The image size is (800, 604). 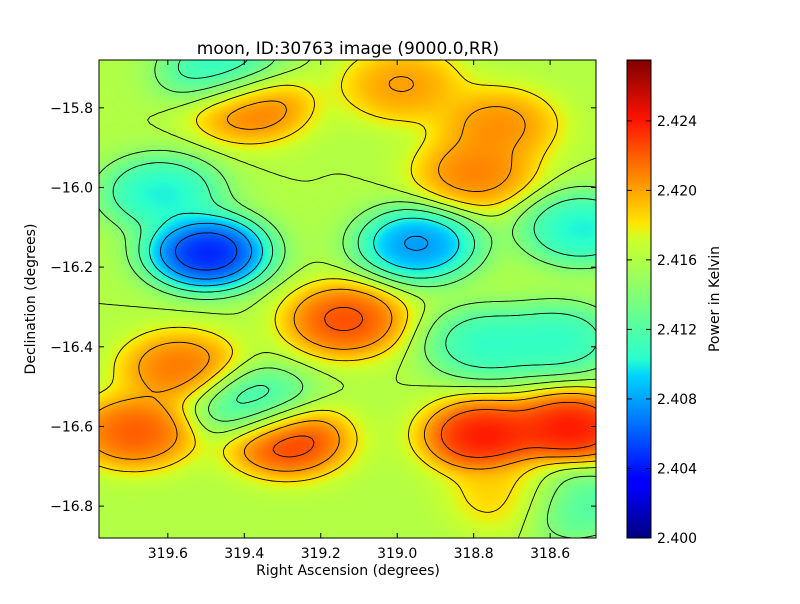 What do you see at coordinates (71, 109) in the screenshot?
I see `y-tick-label: −15.8` at bounding box center [71, 109].